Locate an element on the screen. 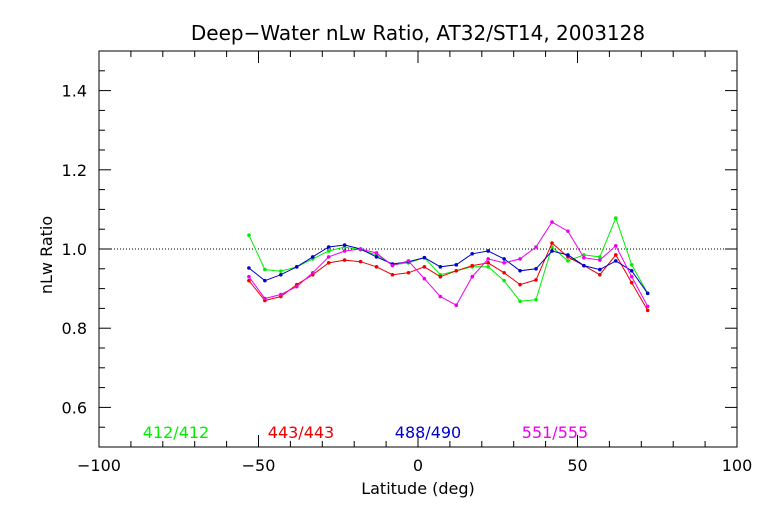 This screenshot has height=512, width=768. x-tick-label: 100 is located at coordinates (737, 465).